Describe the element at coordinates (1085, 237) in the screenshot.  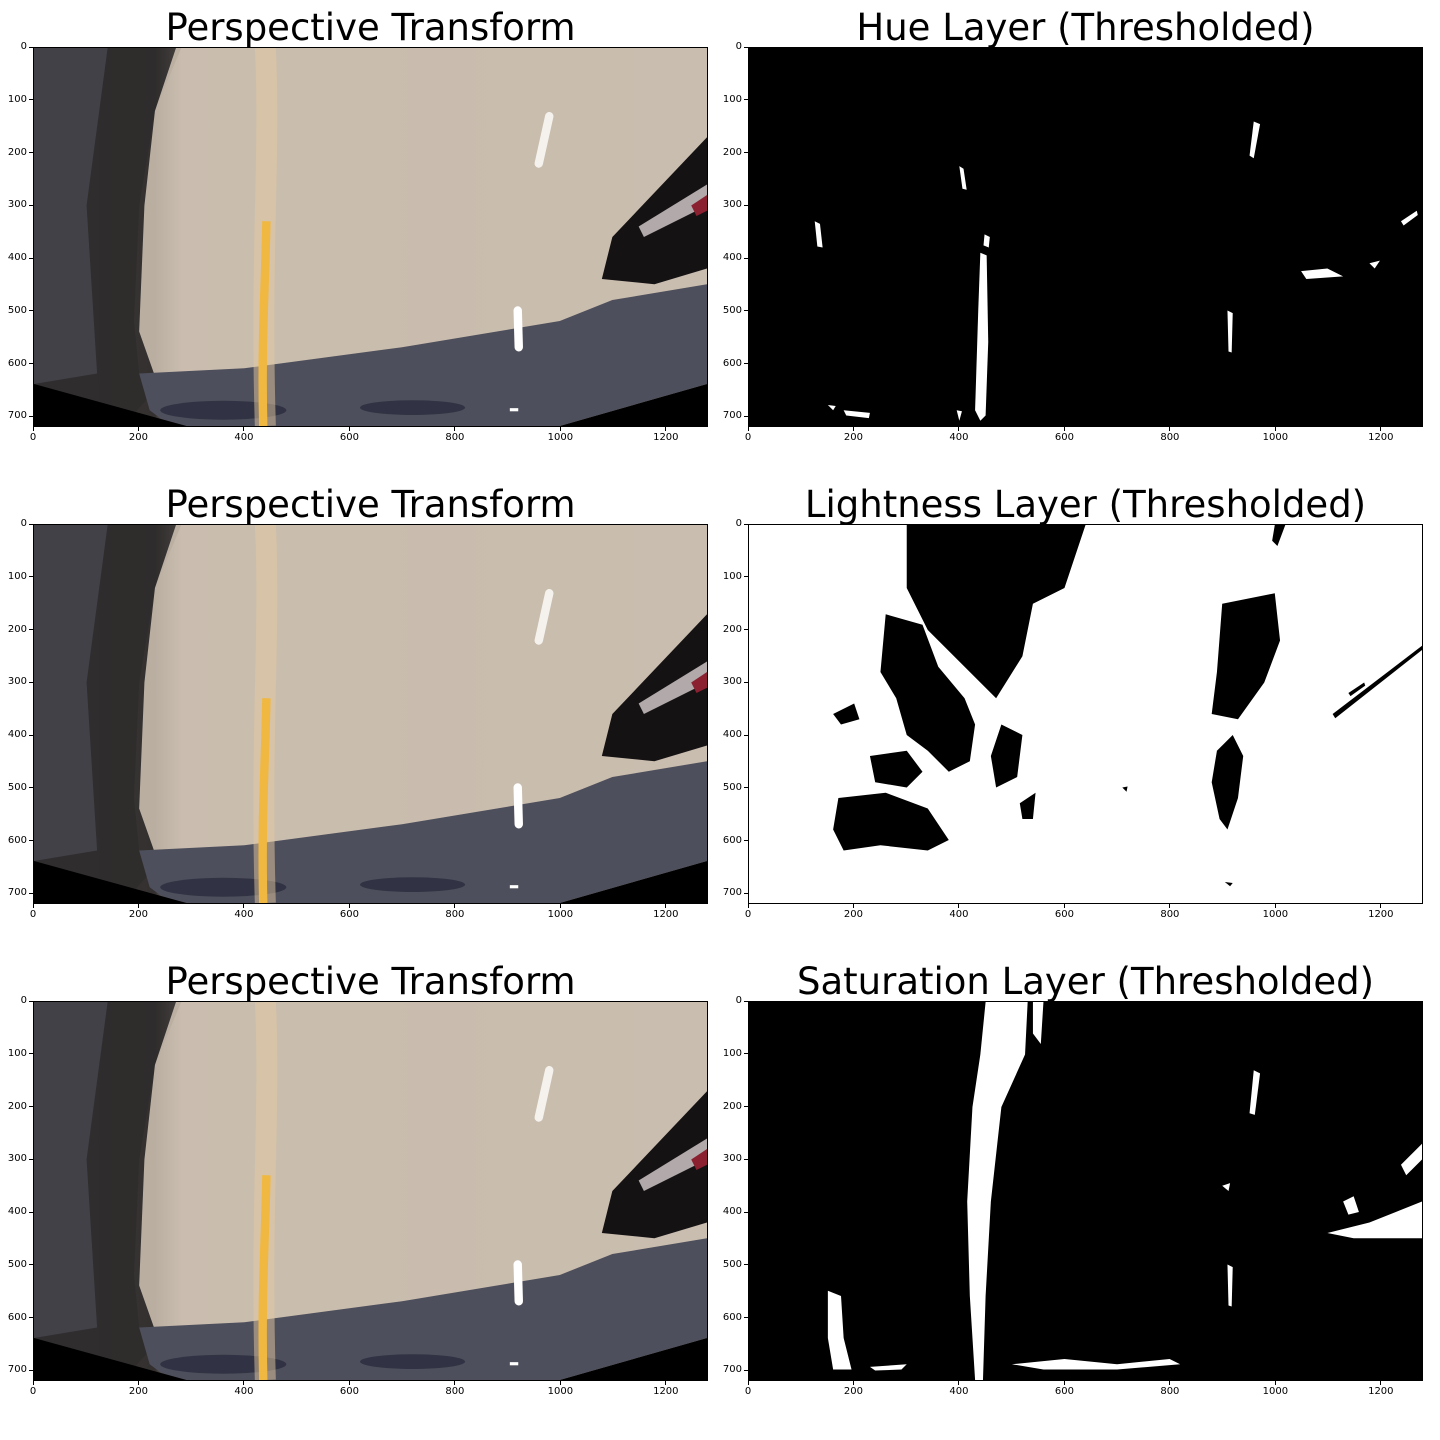
I see `hue-threshold-image` at that location.